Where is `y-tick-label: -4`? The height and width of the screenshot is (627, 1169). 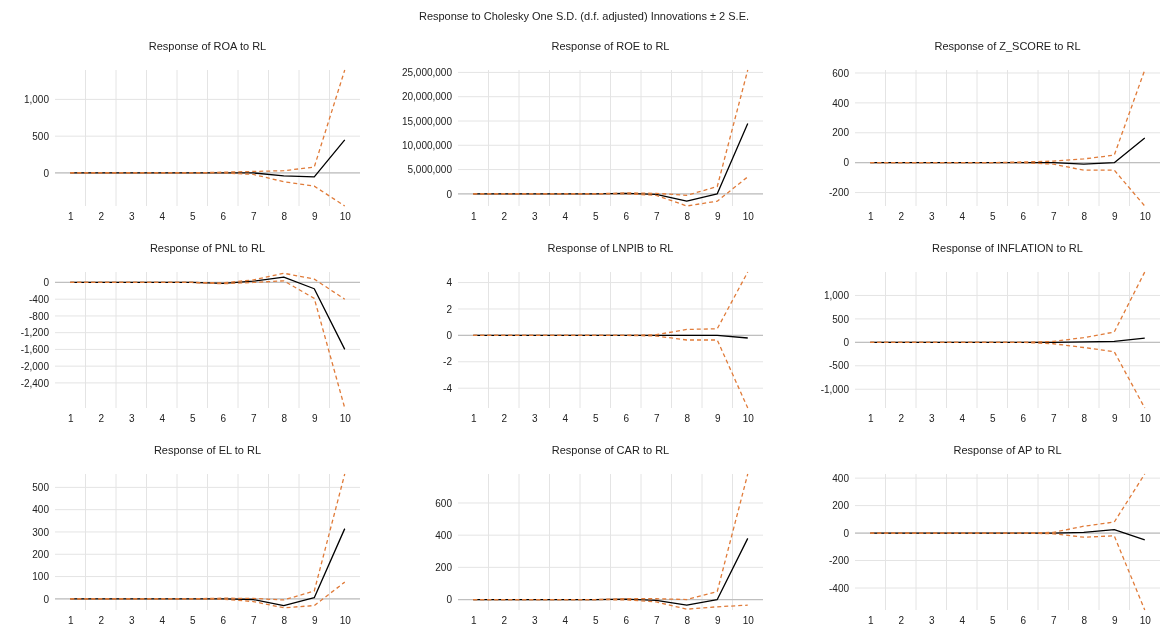 y-tick-label: -4 is located at coordinates (448, 388).